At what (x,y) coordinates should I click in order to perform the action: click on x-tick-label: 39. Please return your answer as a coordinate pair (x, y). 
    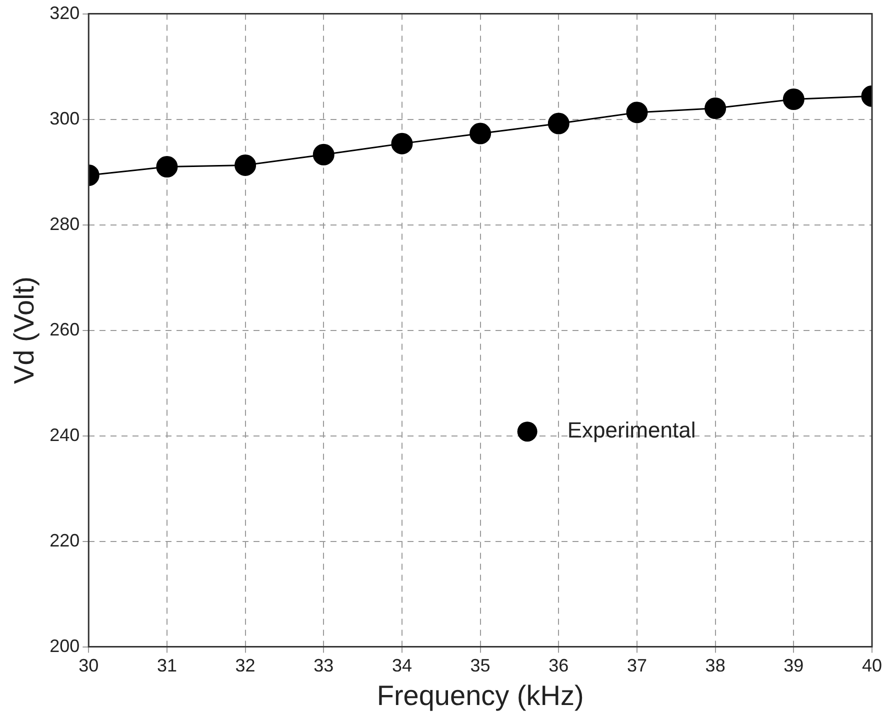
    Looking at the image, I should click on (794, 666).